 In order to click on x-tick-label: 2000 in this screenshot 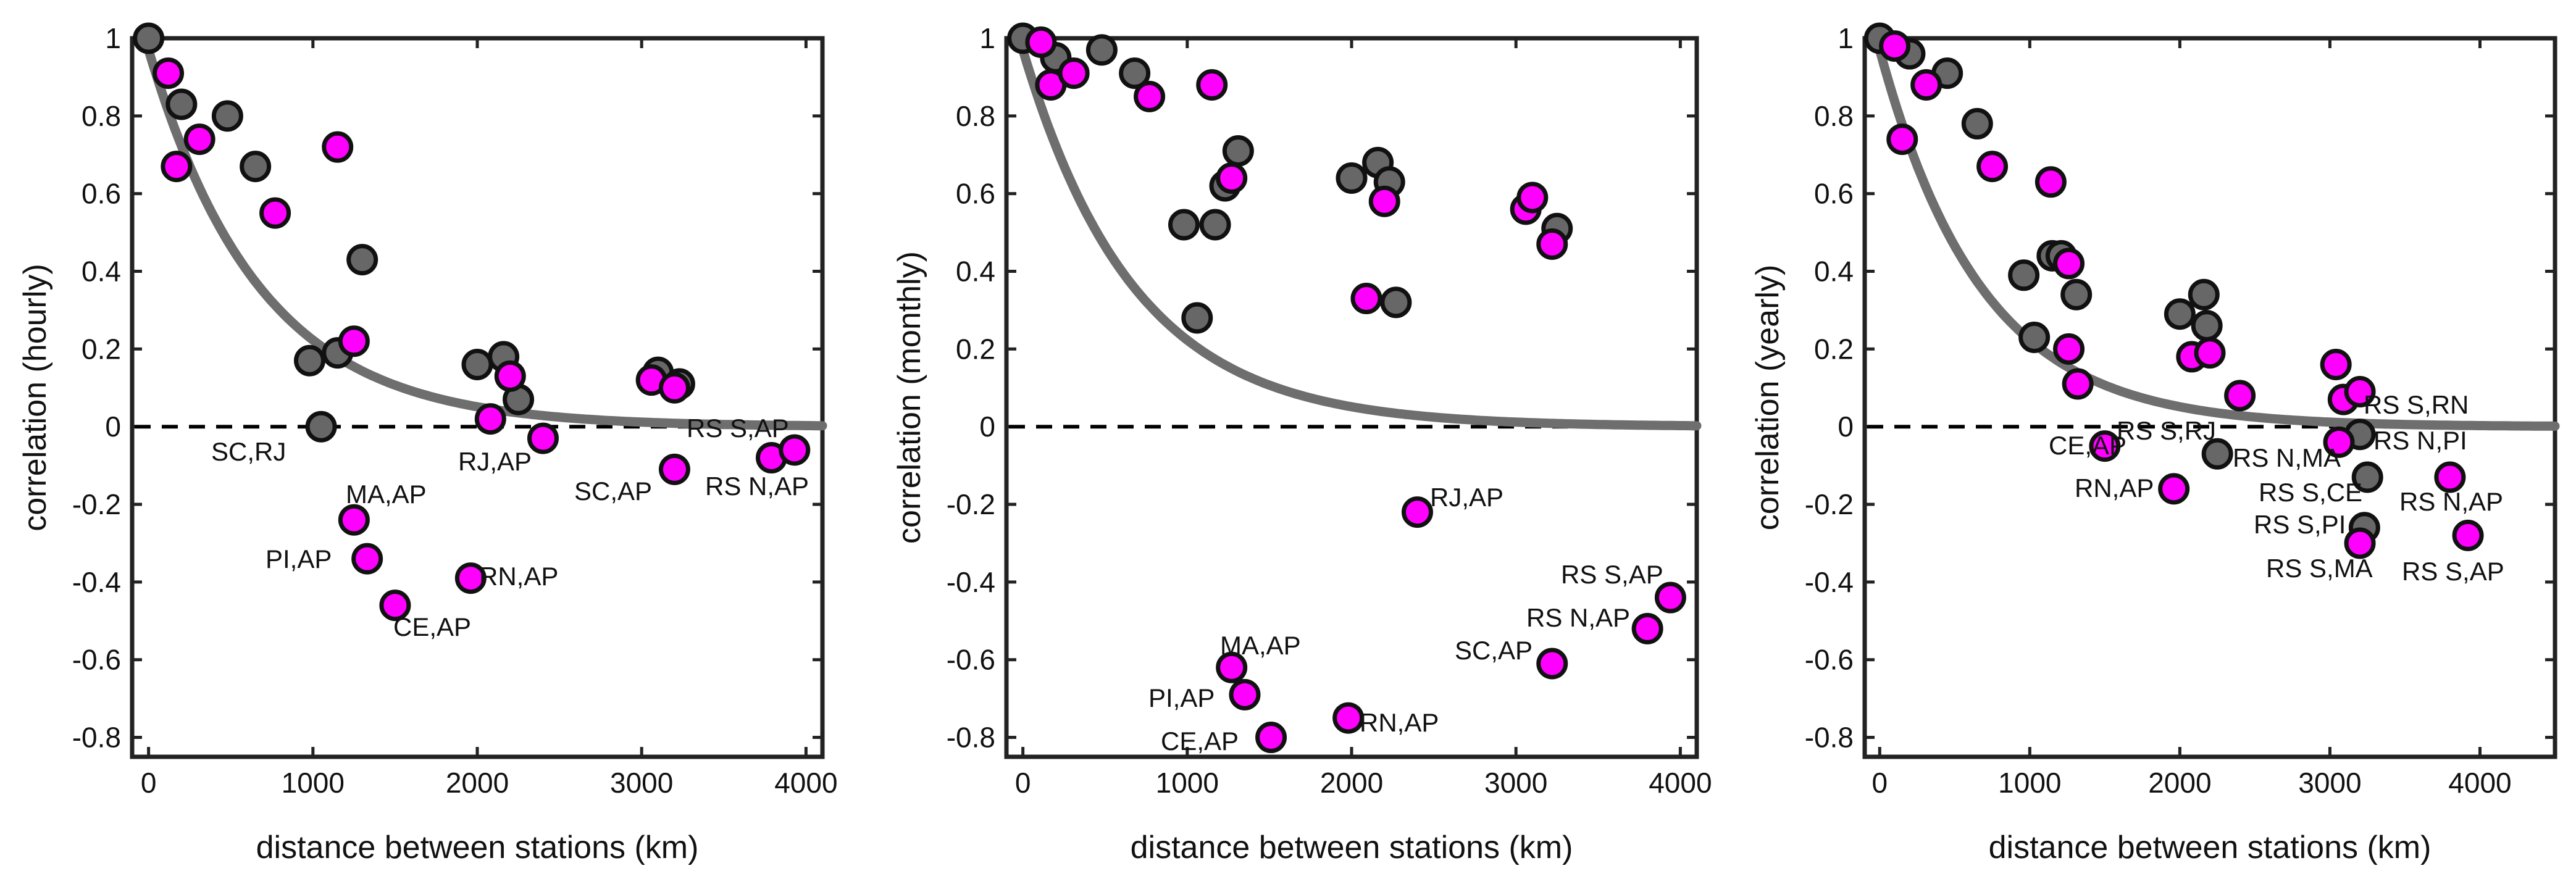, I will do `click(477, 783)`.